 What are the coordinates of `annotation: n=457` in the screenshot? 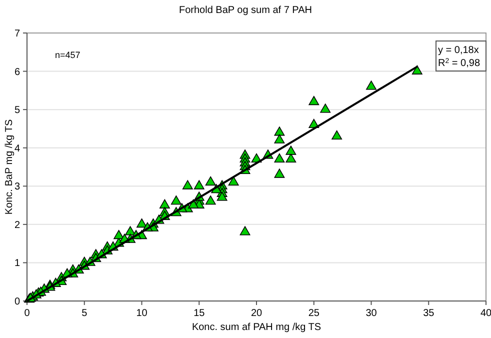 It's located at (67, 55).